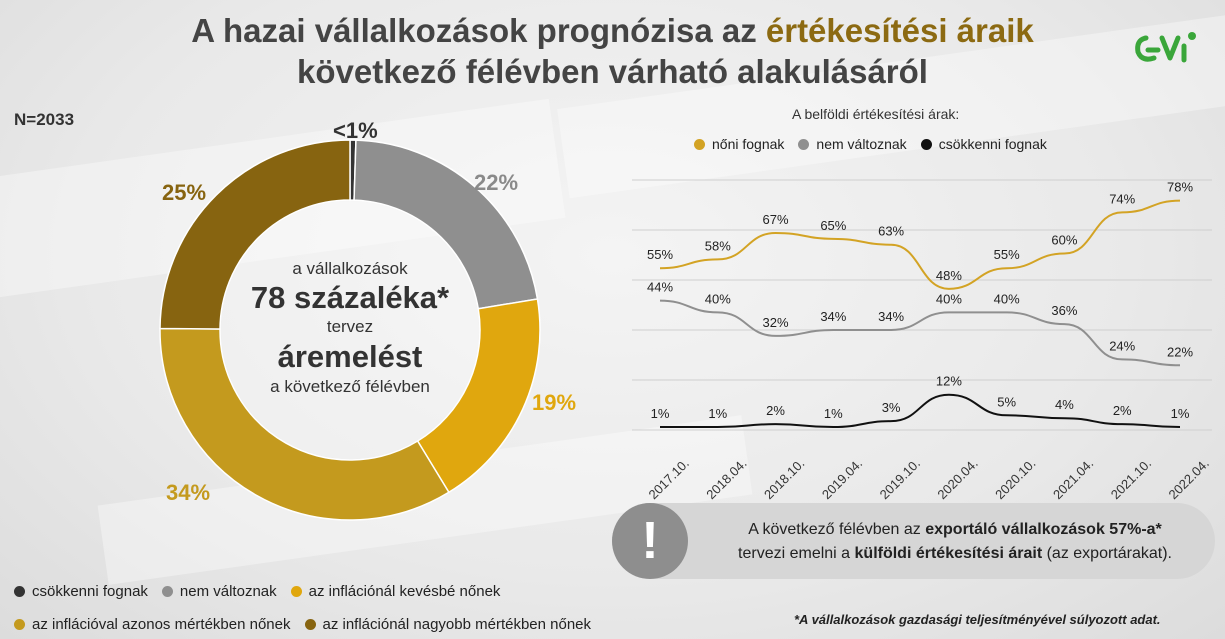  What do you see at coordinates (920, 411) in the screenshot?
I see `series-decrease-line` at bounding box center [920, 411].